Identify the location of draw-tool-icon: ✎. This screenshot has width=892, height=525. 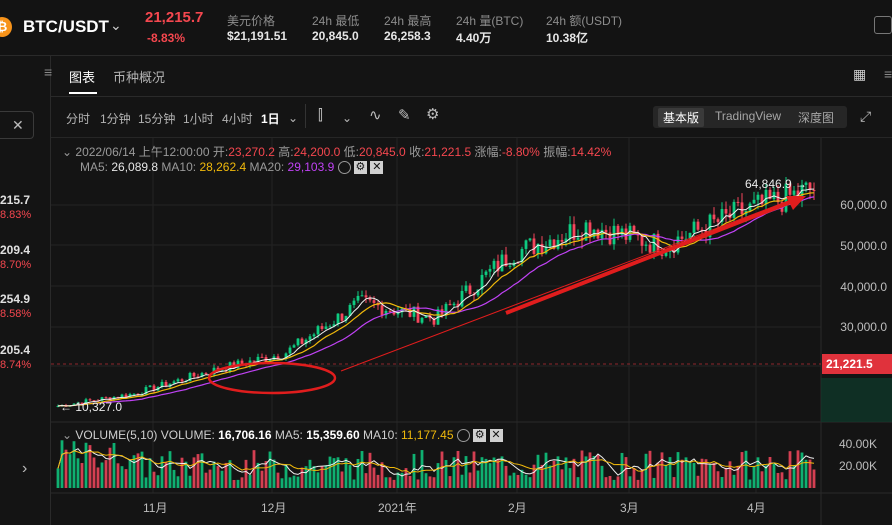
(404, 115).